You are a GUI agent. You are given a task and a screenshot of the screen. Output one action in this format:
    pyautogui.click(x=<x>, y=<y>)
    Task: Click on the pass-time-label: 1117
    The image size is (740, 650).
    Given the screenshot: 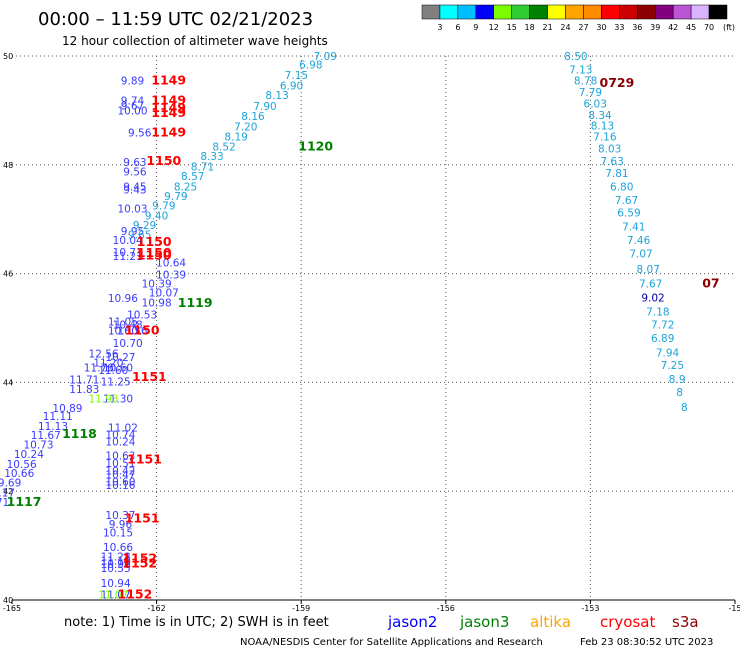 What is the action you would take?
    pyautogui.click(x=24, y=501)
    